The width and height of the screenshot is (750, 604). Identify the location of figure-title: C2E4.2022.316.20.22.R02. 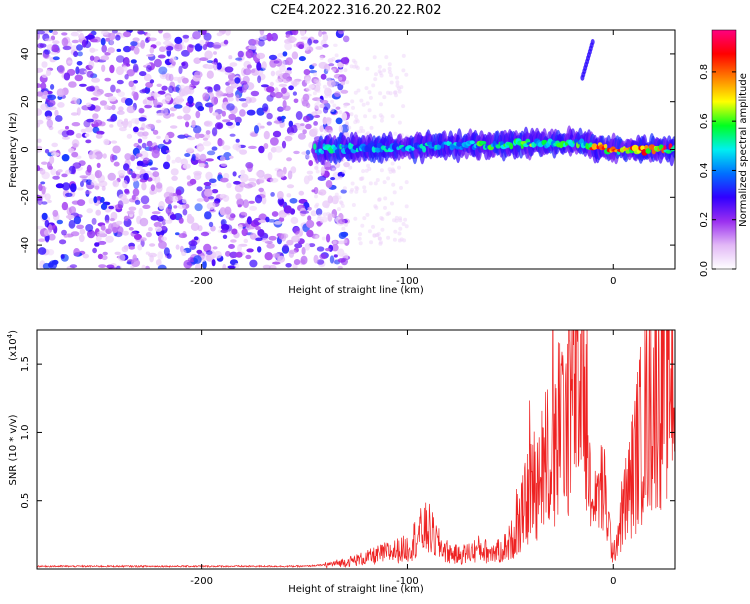
(355, 10).